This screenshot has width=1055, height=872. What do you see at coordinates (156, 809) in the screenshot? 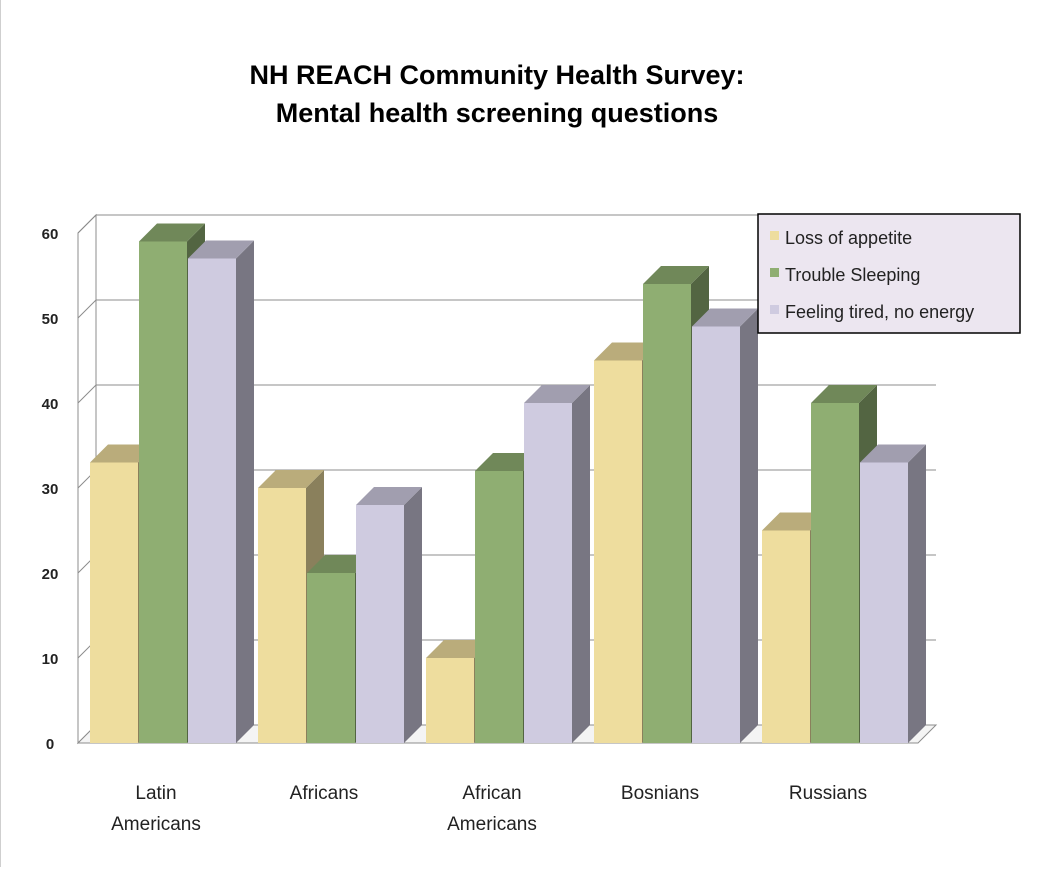
I see `x-tick-label: Latin Americans` at bounding box center [156, 809].